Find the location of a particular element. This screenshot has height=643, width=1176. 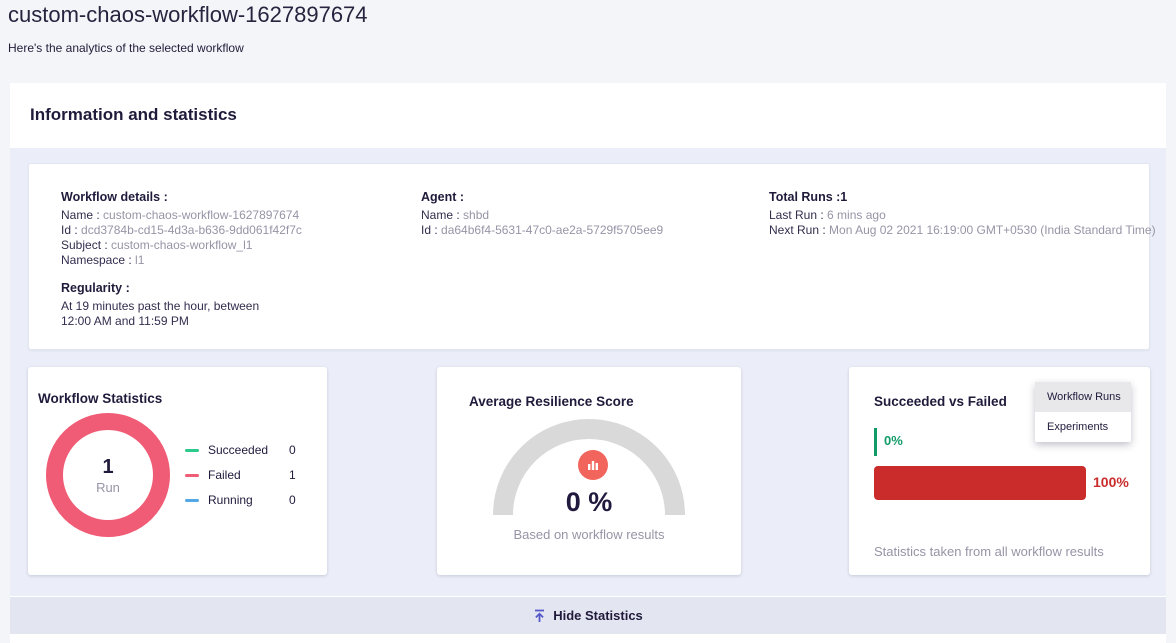

succeeded-vs-failed-title: Succeeded vs Failed is located at coordinates (940, 401).